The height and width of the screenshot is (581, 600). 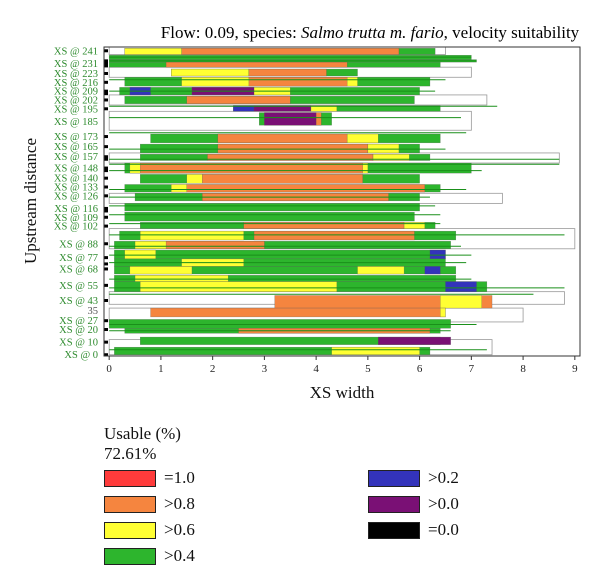 I want to click on y-tick-label-11: XS @ 148, so click(x=76, y=169).